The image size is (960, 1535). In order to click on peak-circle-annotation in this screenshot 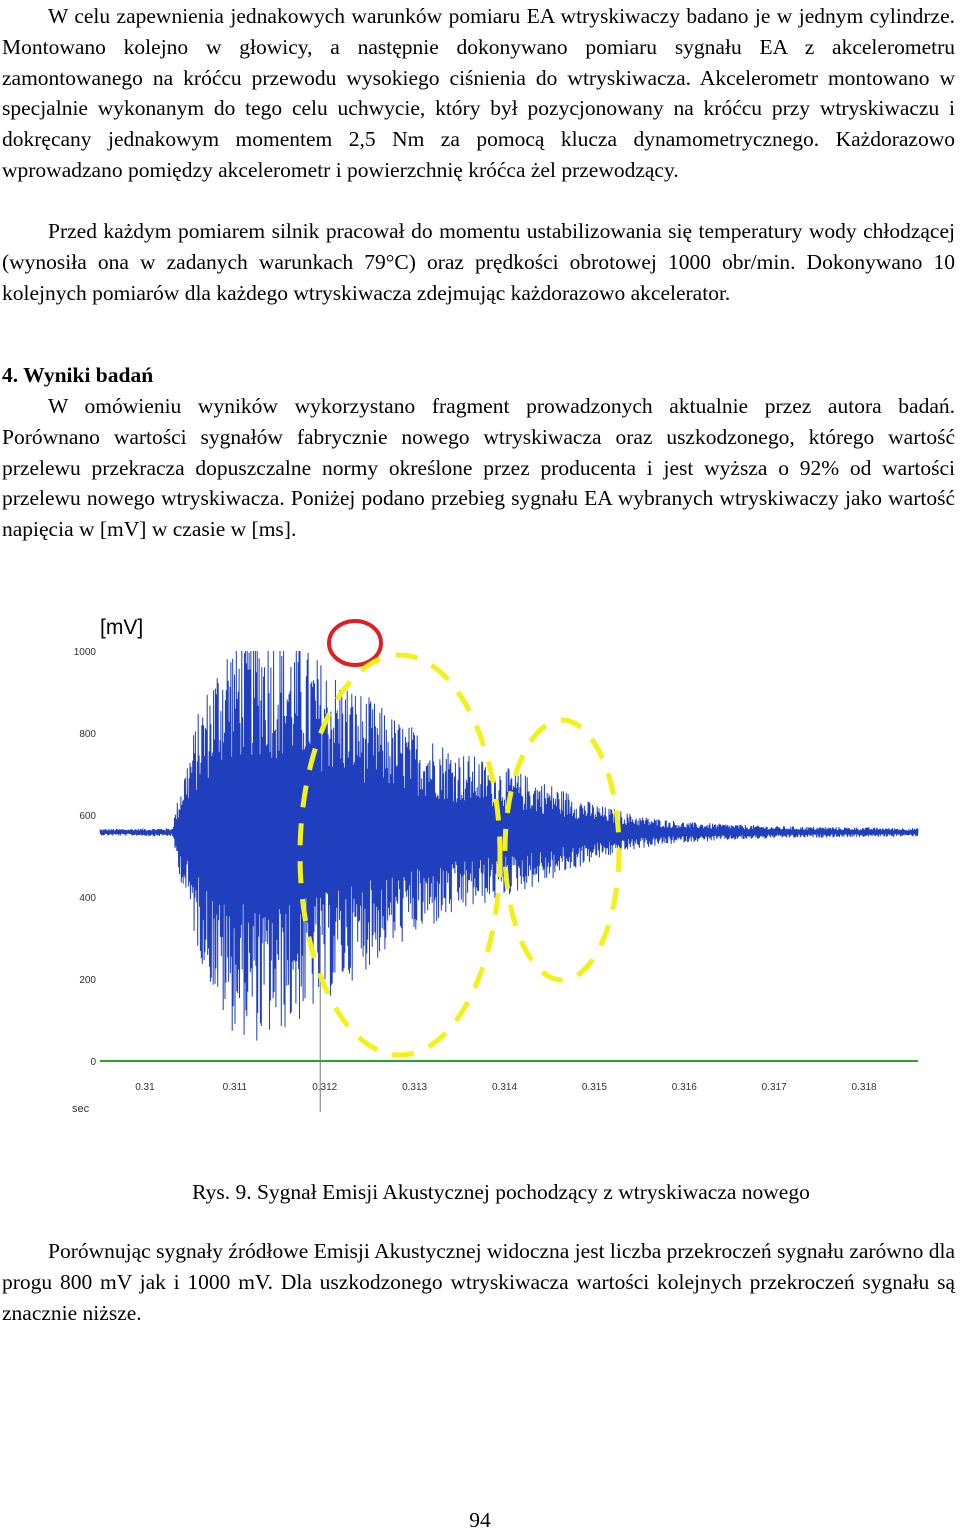, I will do `click(355, 643)`.